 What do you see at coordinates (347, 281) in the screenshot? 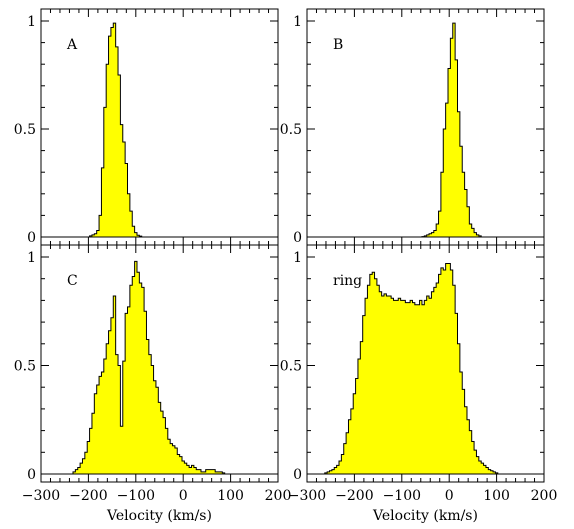
I see `panel-label-ring: ring` at bounding box center [347, 281].